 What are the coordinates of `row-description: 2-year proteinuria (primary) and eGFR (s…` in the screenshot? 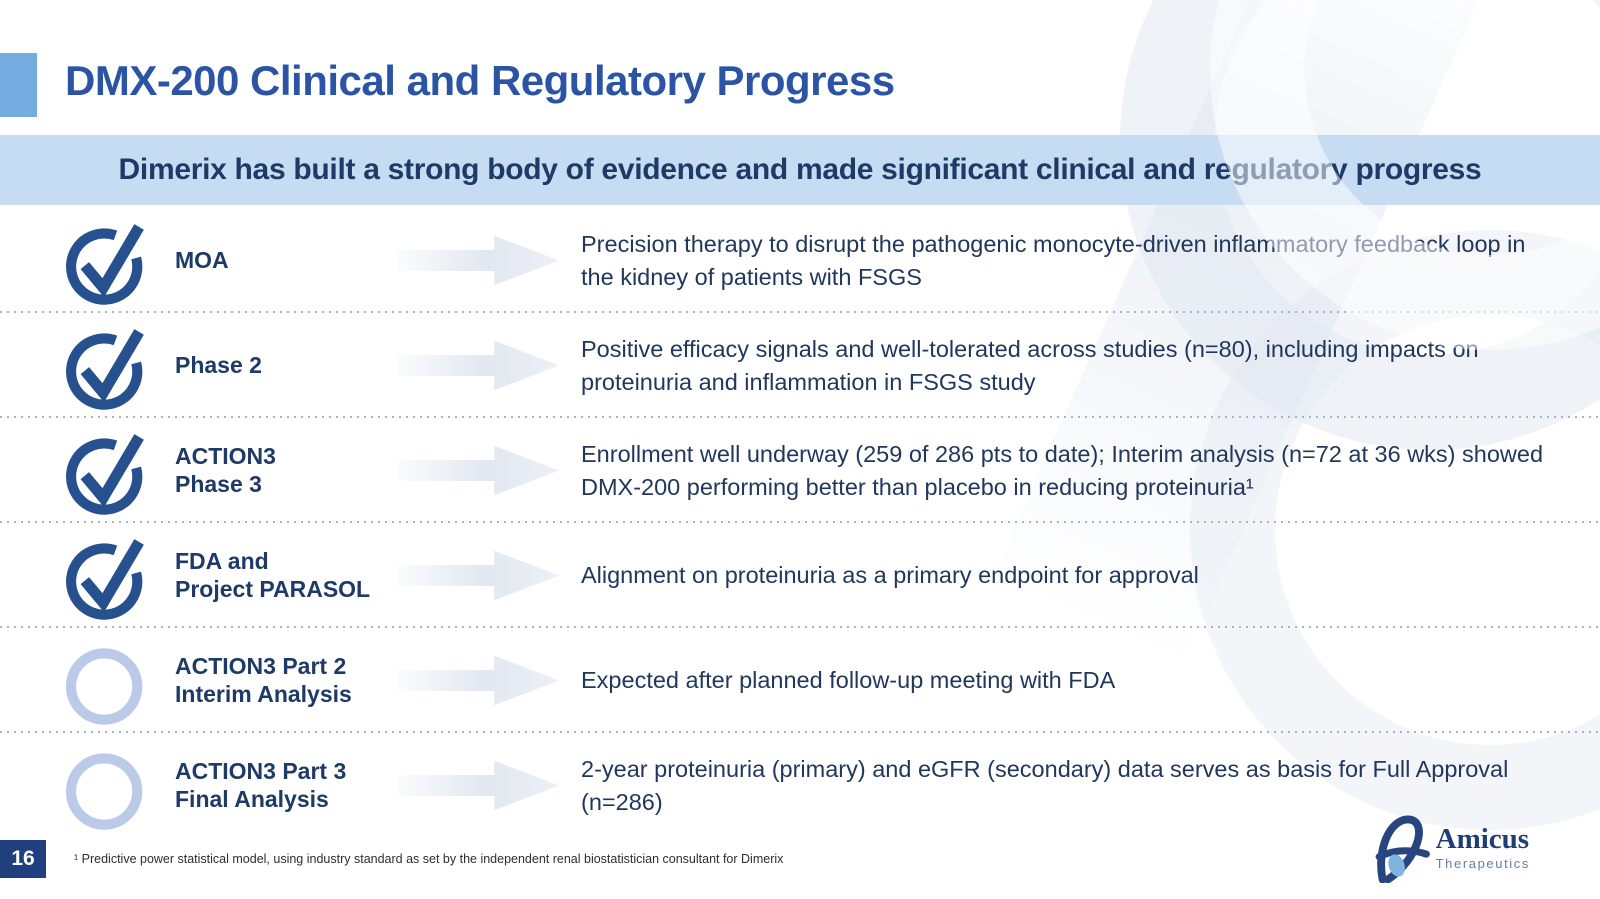 It's located at (1045, 785).